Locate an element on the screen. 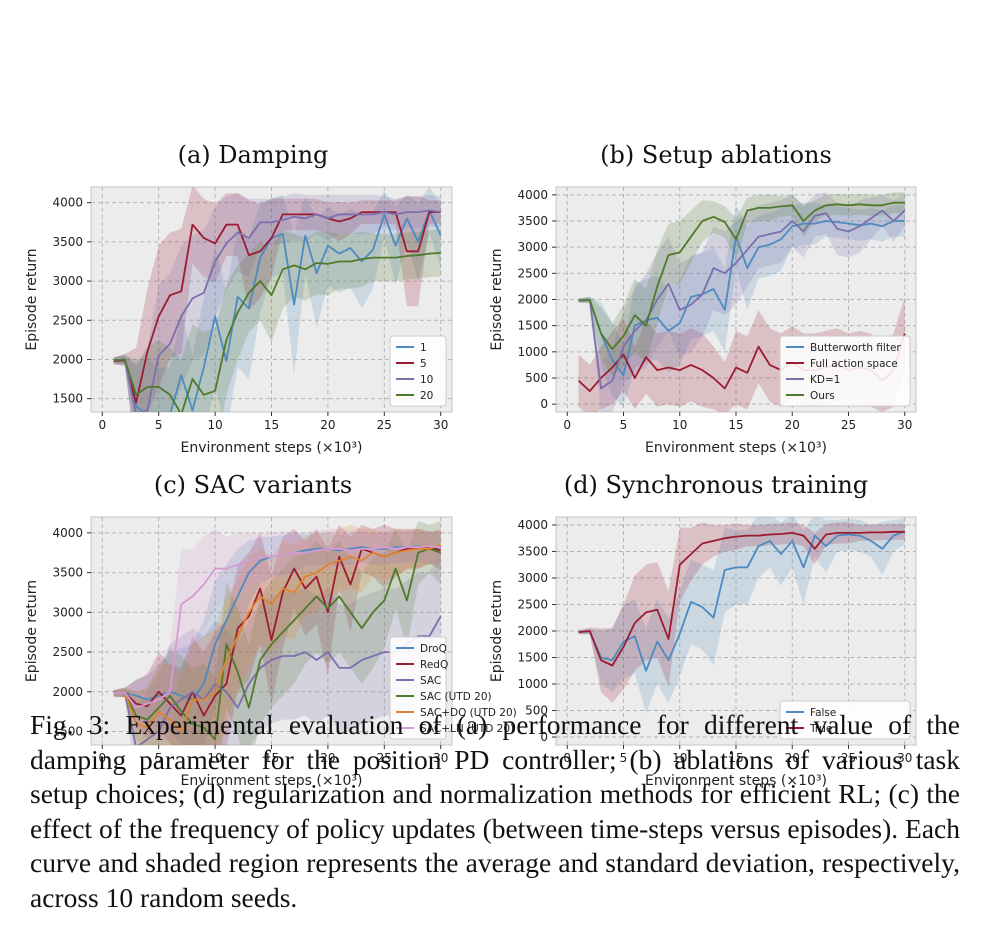  series-line-ours is located at coordinates (741, 276).